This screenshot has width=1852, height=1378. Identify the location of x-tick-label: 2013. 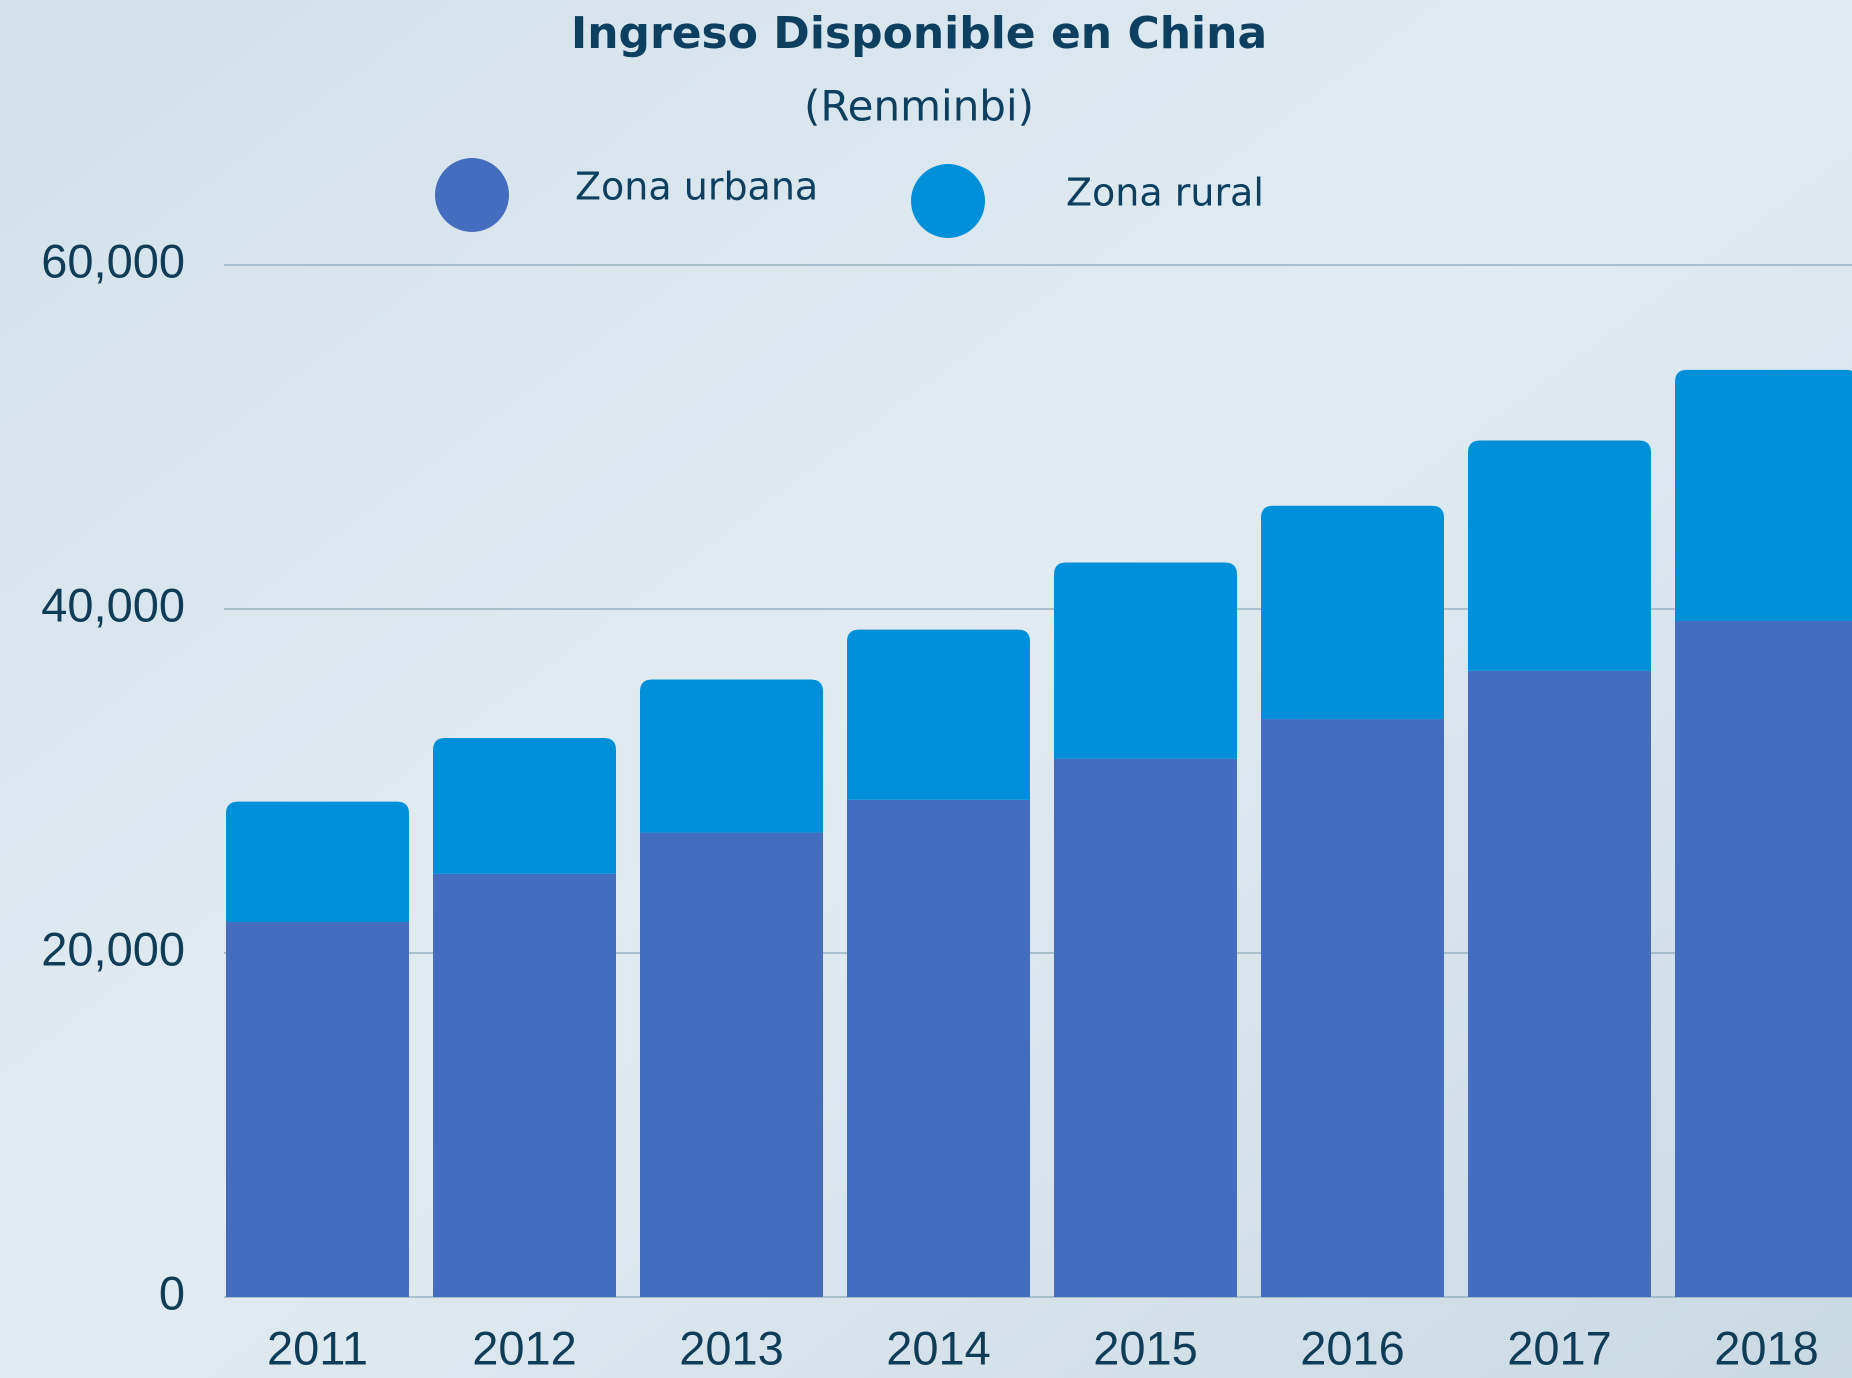
(731, 1347).